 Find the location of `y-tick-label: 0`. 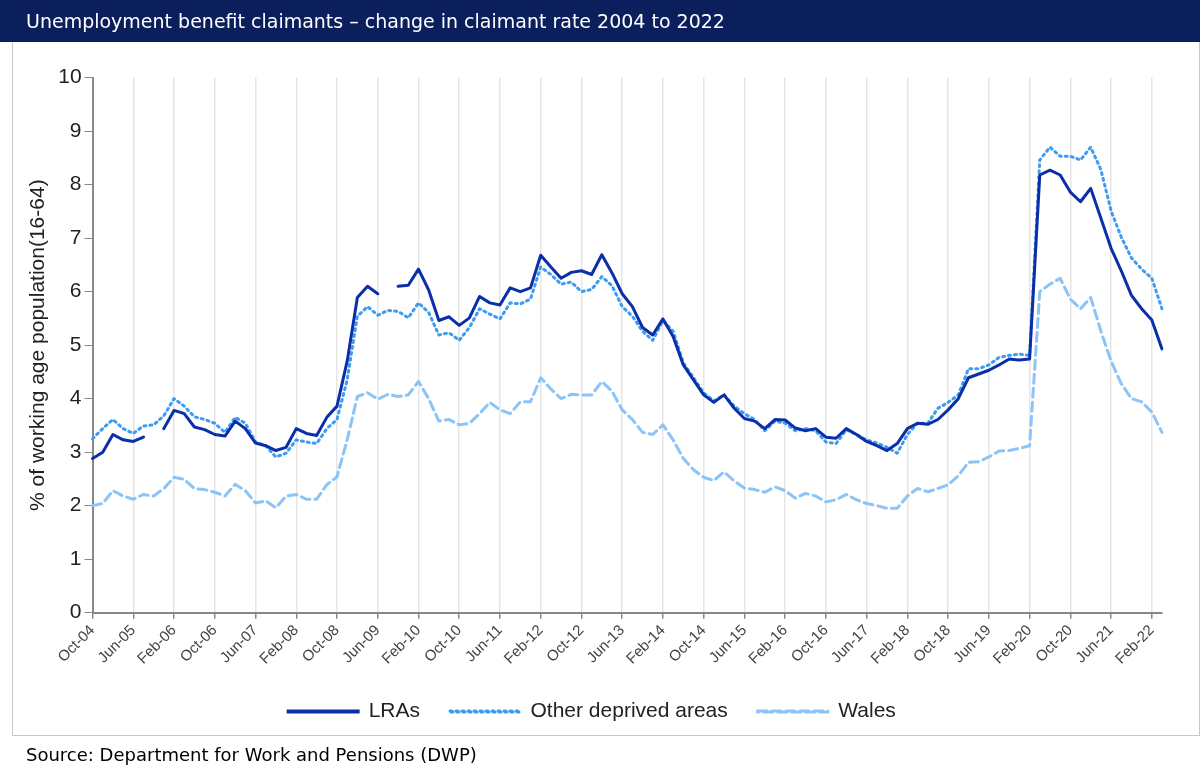

y-tick-label: 0 is located at coordinates (75, 611).